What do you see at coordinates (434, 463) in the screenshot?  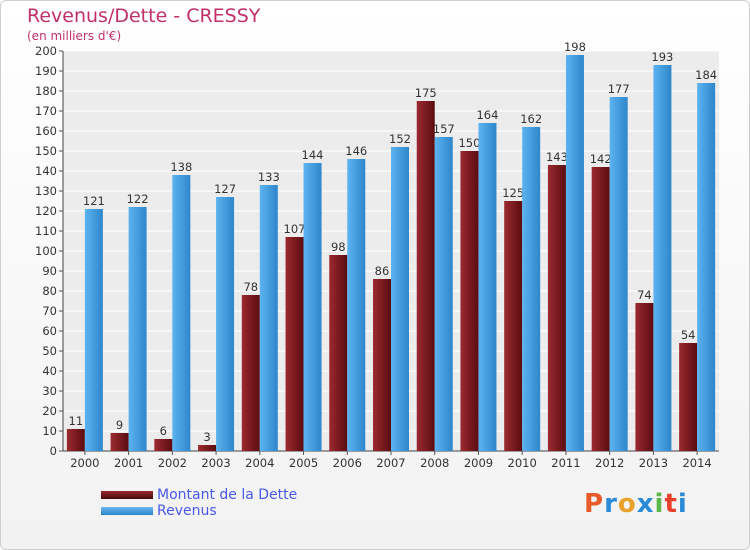 I see `x-tick-label: 2008` at bounding box center [434, 463].